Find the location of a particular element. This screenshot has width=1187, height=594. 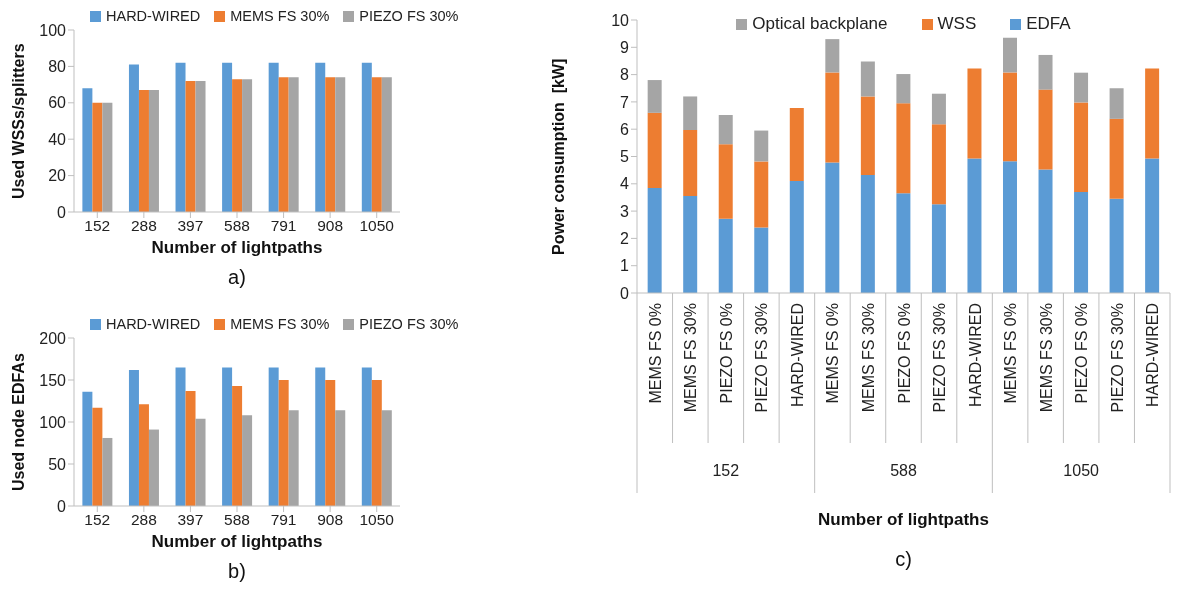

y-tick-label: 10 is located at coordinates (620, 20).